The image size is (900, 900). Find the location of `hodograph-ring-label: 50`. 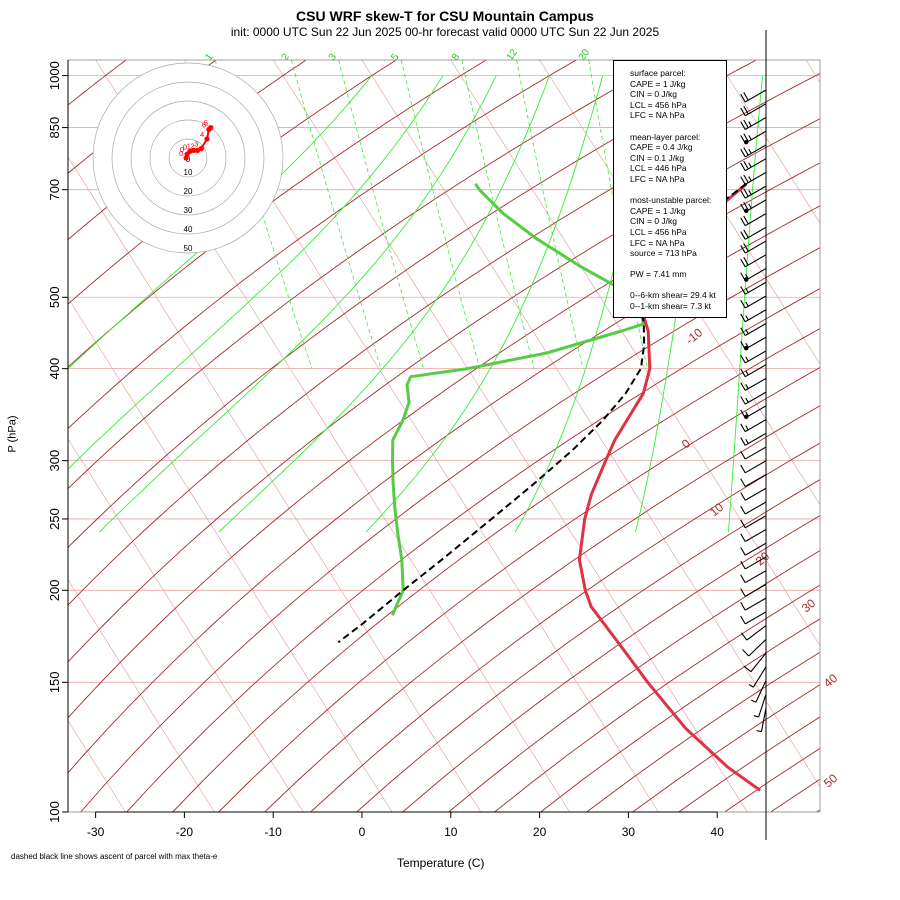

hodograph-ring-label: 50 is located at coordinates (188, 248).